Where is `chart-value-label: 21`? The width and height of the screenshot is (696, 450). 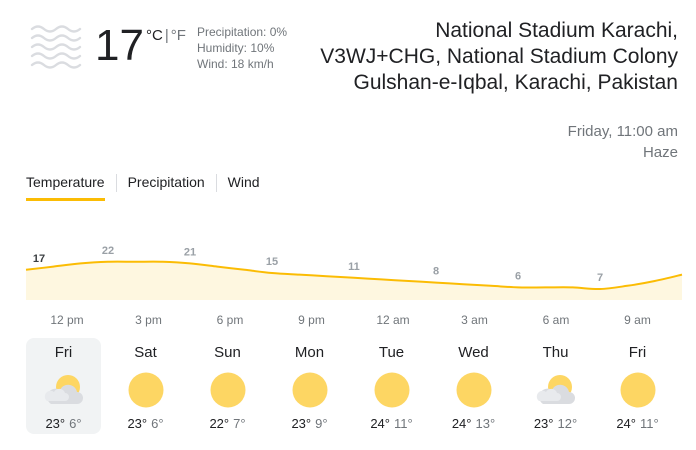 chart-value-label: 21 is located at coordinates (190, 252).